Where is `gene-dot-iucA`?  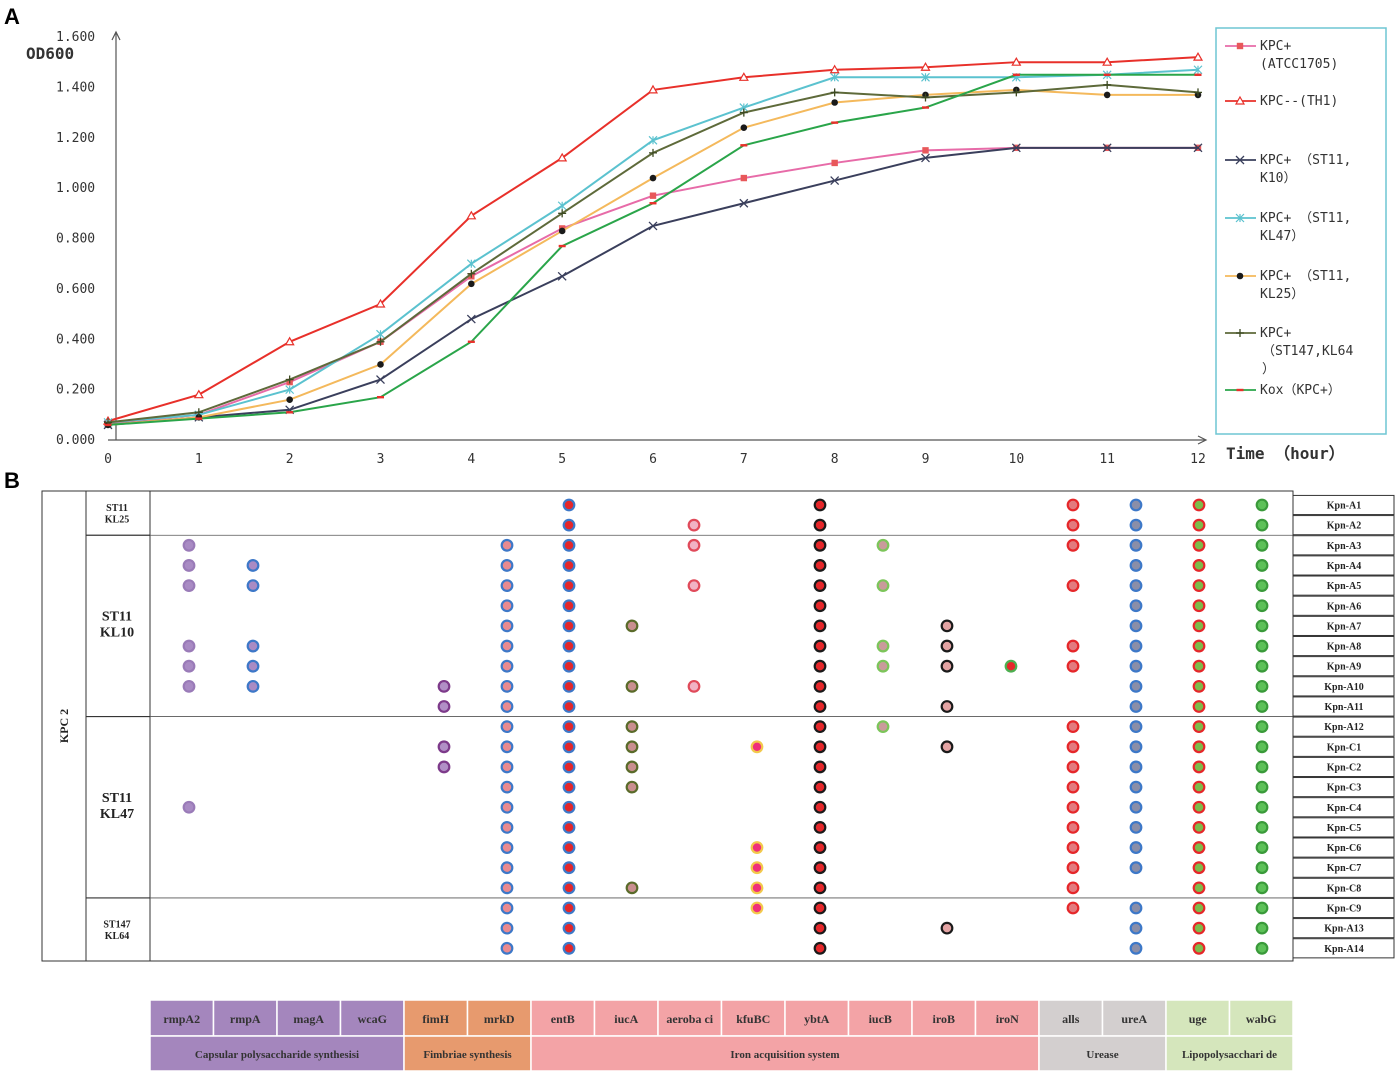
gene-dot-iucA is located at coordinates (632, 787).